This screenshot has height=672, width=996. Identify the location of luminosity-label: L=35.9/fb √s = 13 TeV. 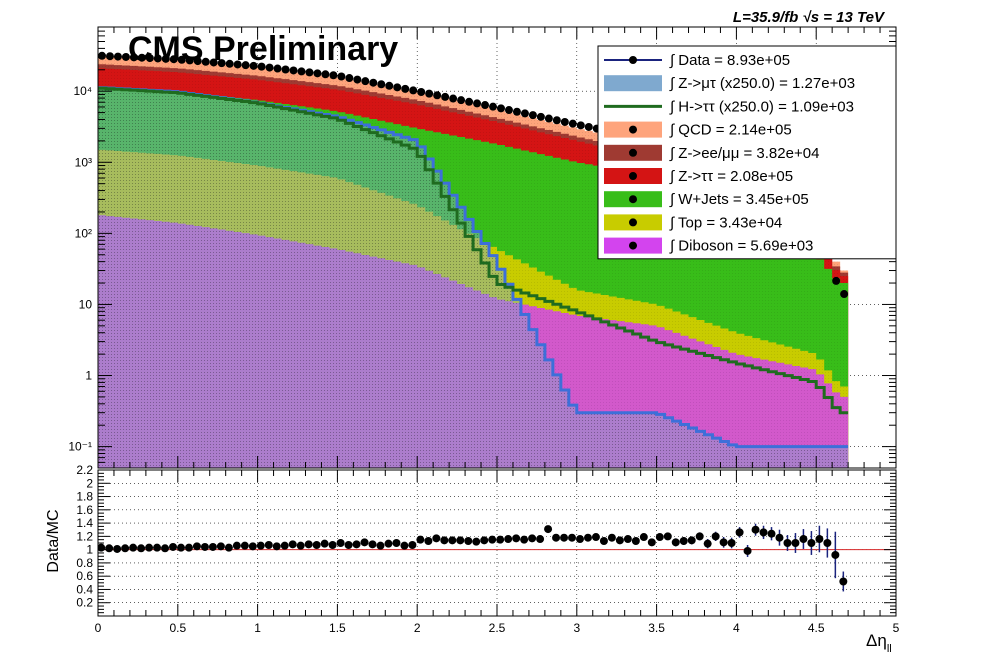
(809, 17).